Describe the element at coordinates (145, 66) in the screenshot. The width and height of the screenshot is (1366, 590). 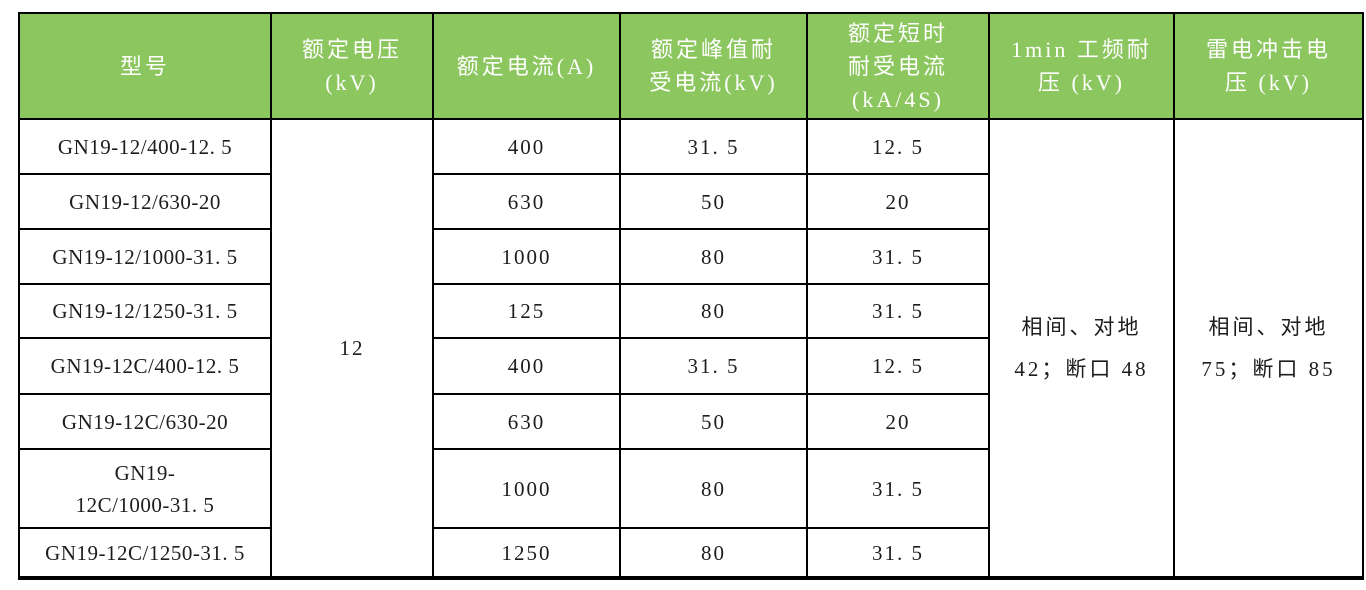
I see `header-model: 型号` at that location.